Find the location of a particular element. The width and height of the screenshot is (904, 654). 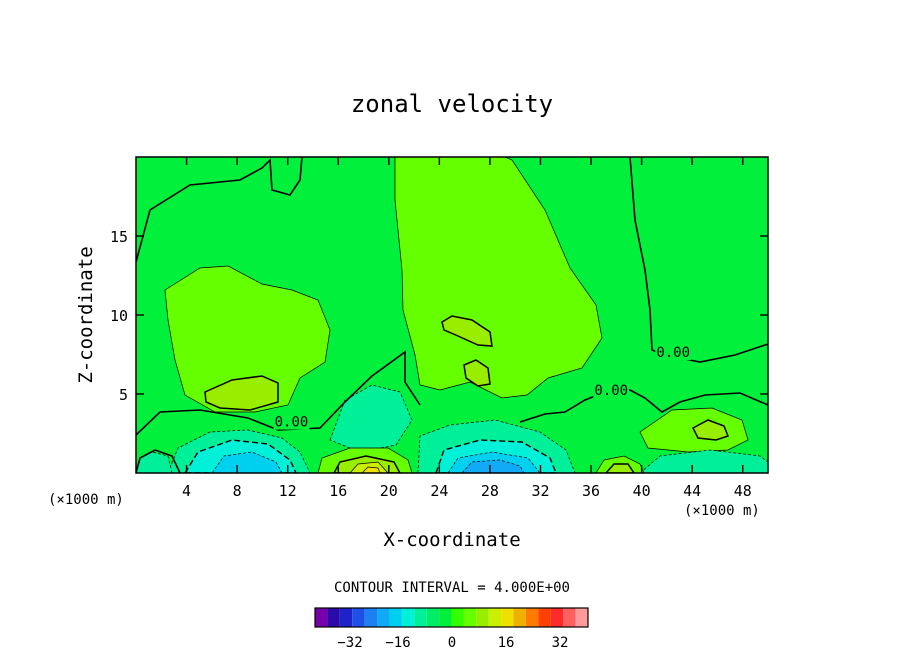

x-tick-label: 4 is located at coordinates (186, 491).